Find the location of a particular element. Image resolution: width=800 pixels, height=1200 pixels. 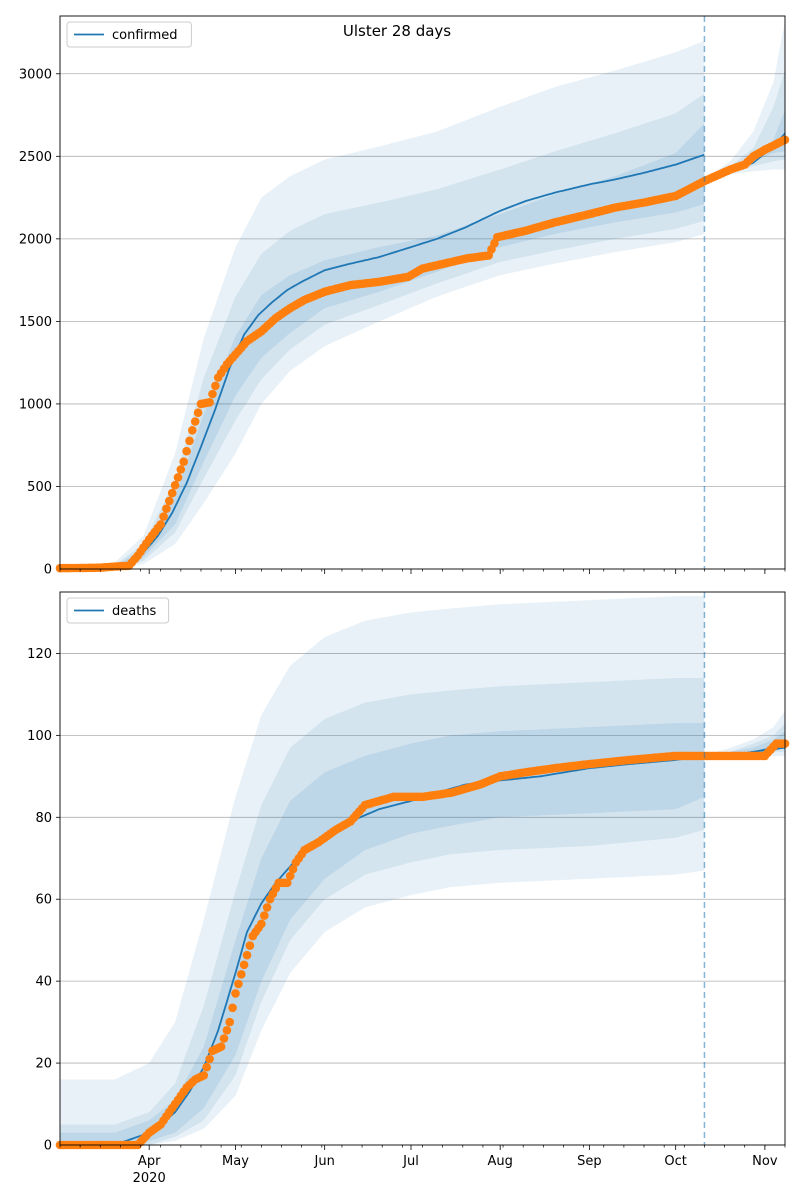

y-tick-label: 20 is located at coordinates (43, 1064).